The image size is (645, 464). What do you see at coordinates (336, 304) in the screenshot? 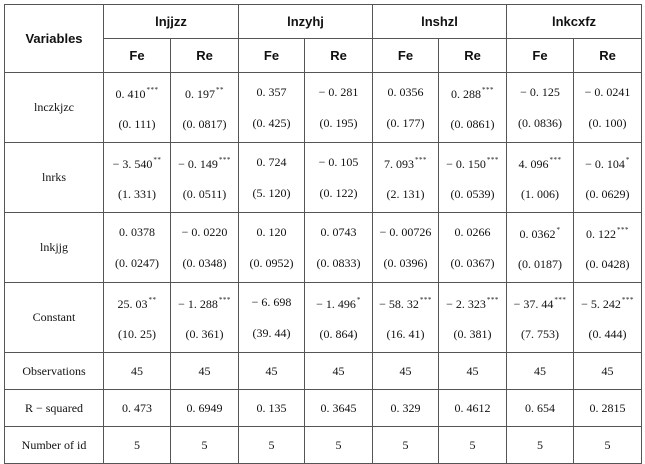
I see `coefficient: − 1. 496` at bounding box center [336, 304].